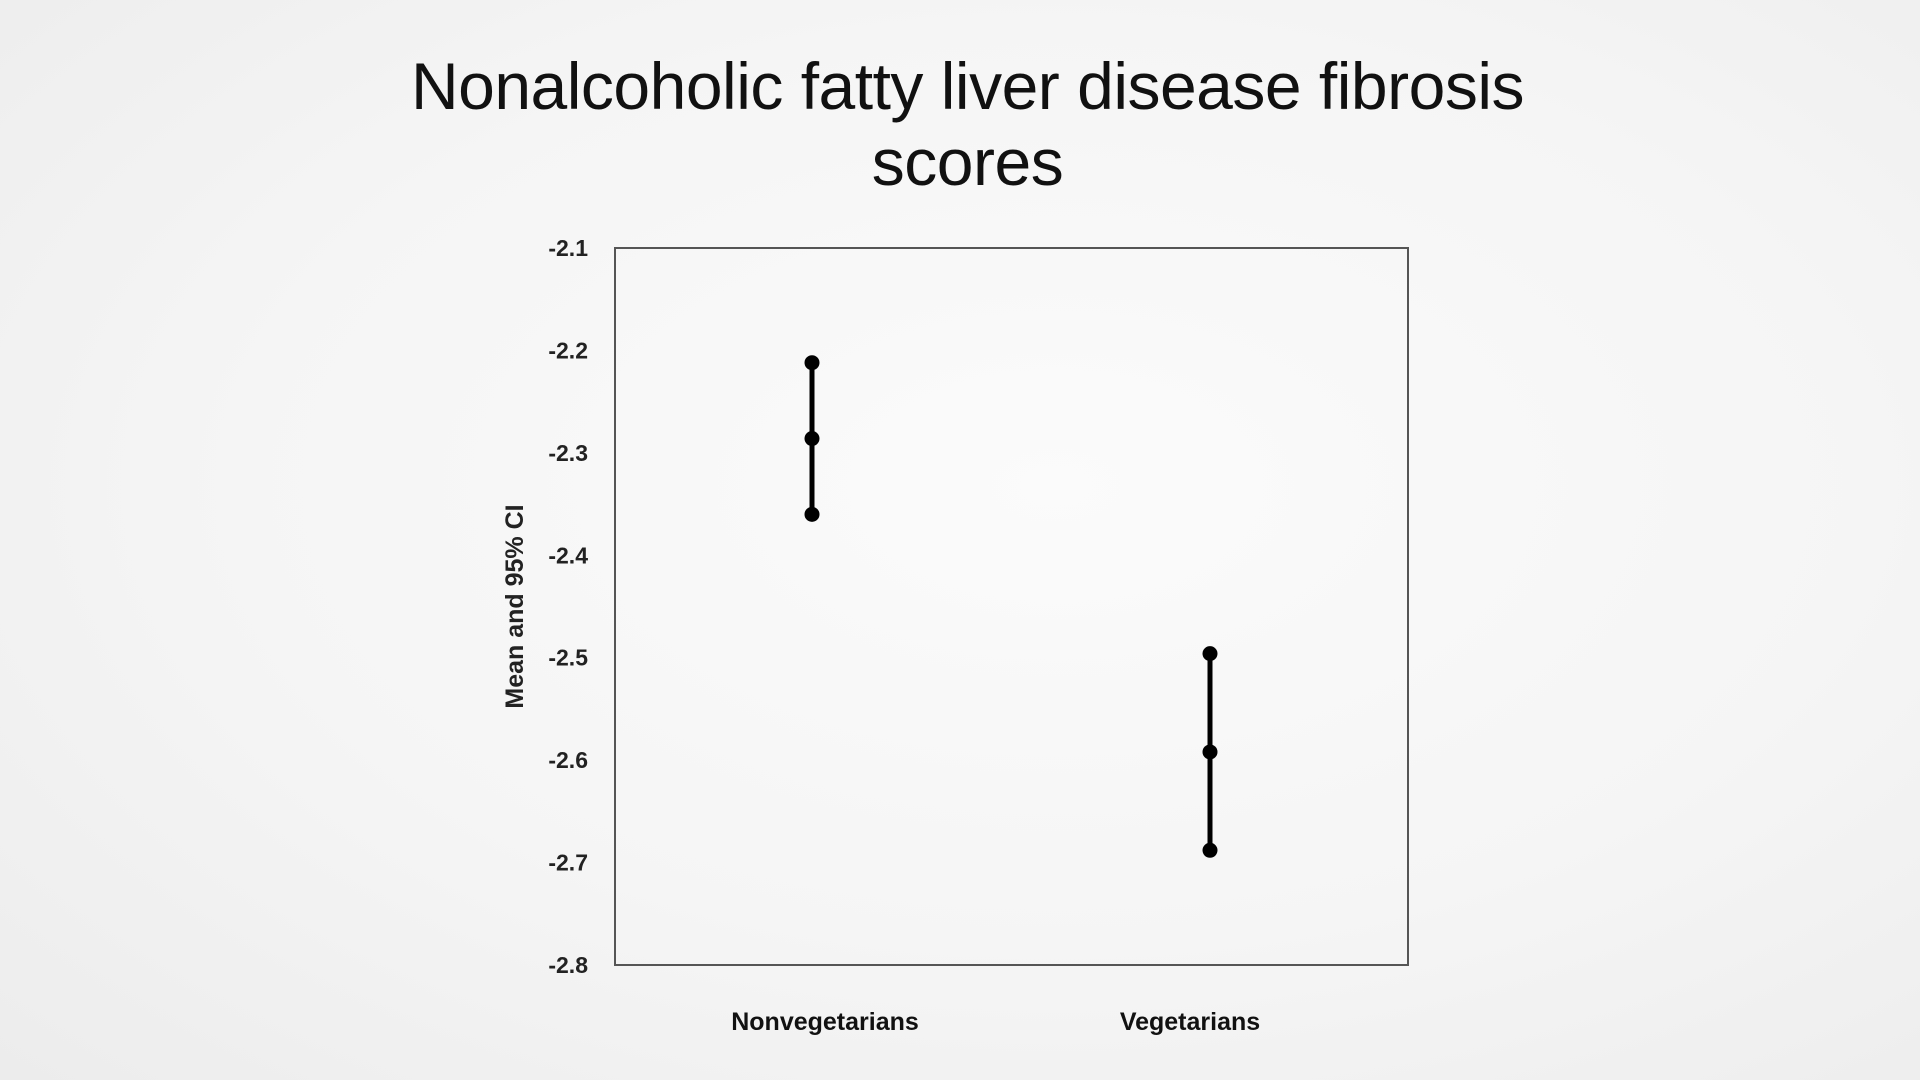 Image resolution: width=1920 pixels, height=1080 pixels. Describe the element at coordinates (995, 1022) in the screenshot. I see `x-axis-categories: Nonvegetarians Vegetarians` at that location.